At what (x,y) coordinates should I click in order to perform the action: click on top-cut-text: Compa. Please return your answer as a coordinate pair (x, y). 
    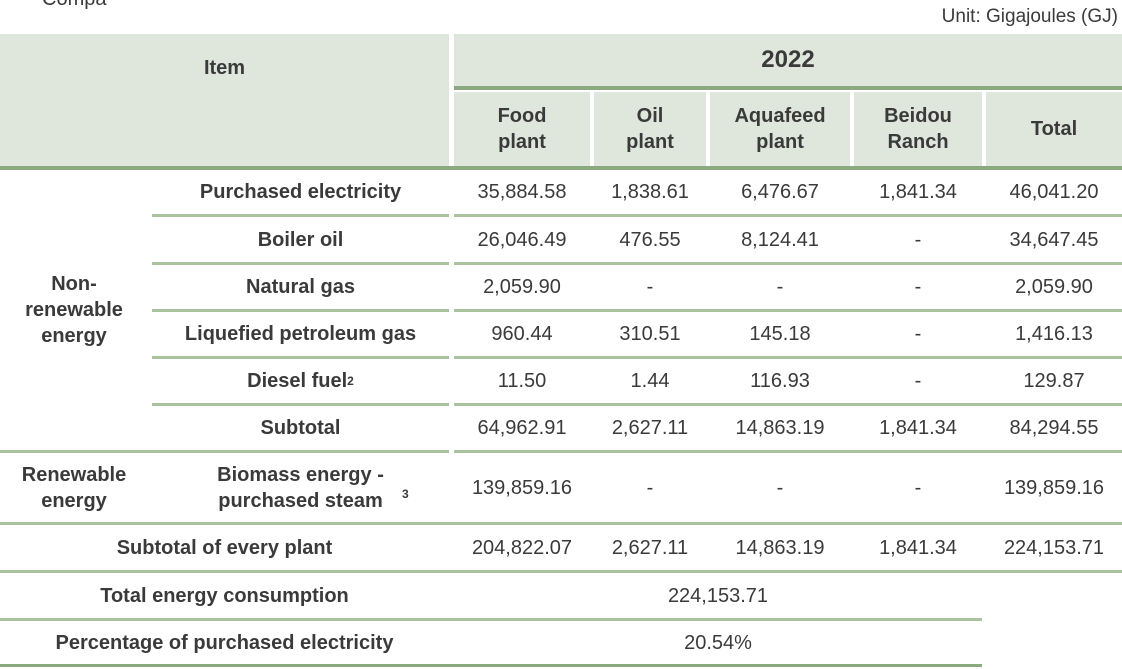
    Looking at the image, I should click on (74, 5).